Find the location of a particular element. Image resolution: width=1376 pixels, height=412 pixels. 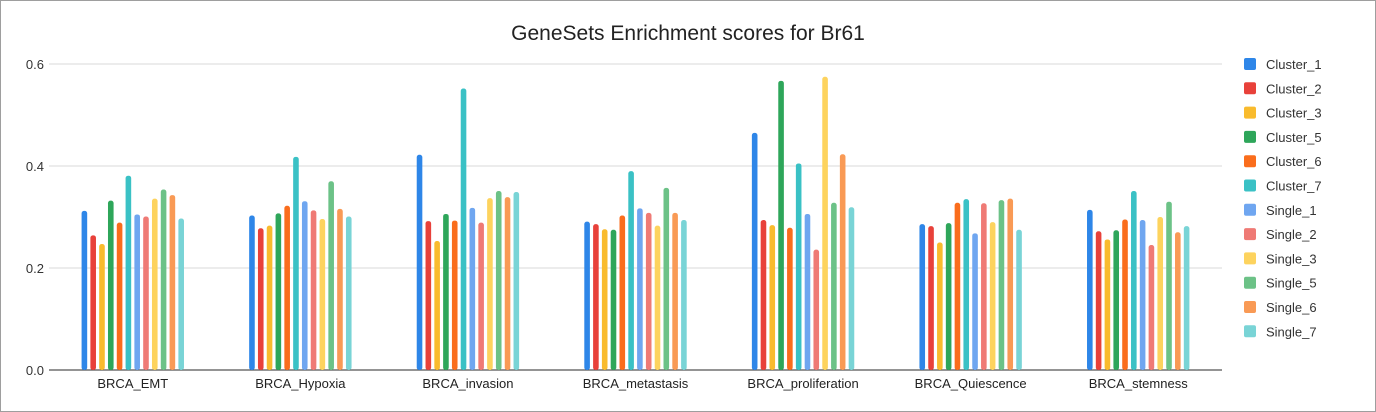

legend-item: Cluster_7 is located at coordinates (1283, 186).